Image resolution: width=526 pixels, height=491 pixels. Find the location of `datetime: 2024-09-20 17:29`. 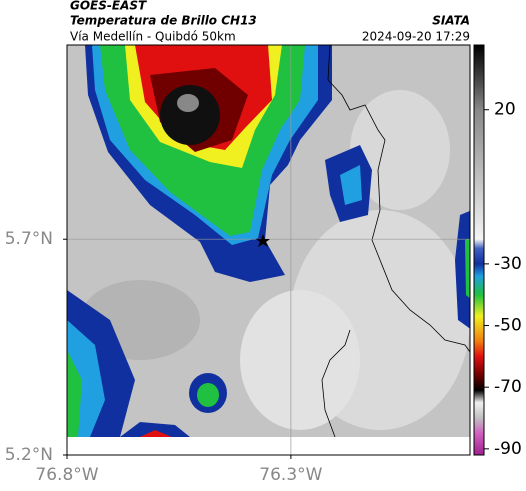

datetime: 2024-09-20 17:29 is located at coordinates (416, 37).